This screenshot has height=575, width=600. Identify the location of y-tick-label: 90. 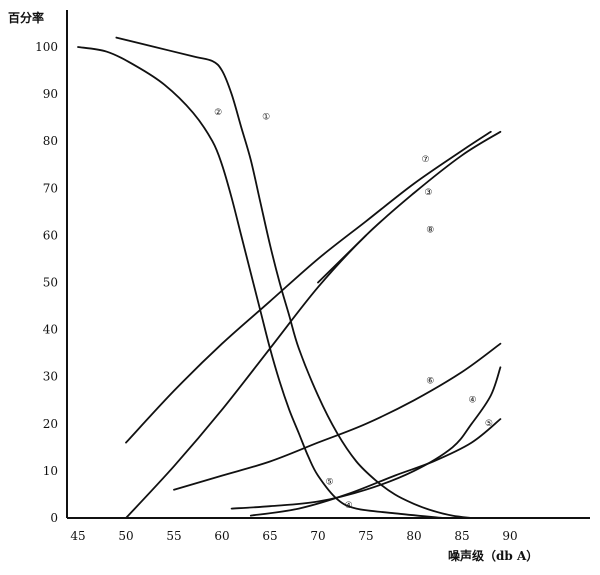
(50, 94).